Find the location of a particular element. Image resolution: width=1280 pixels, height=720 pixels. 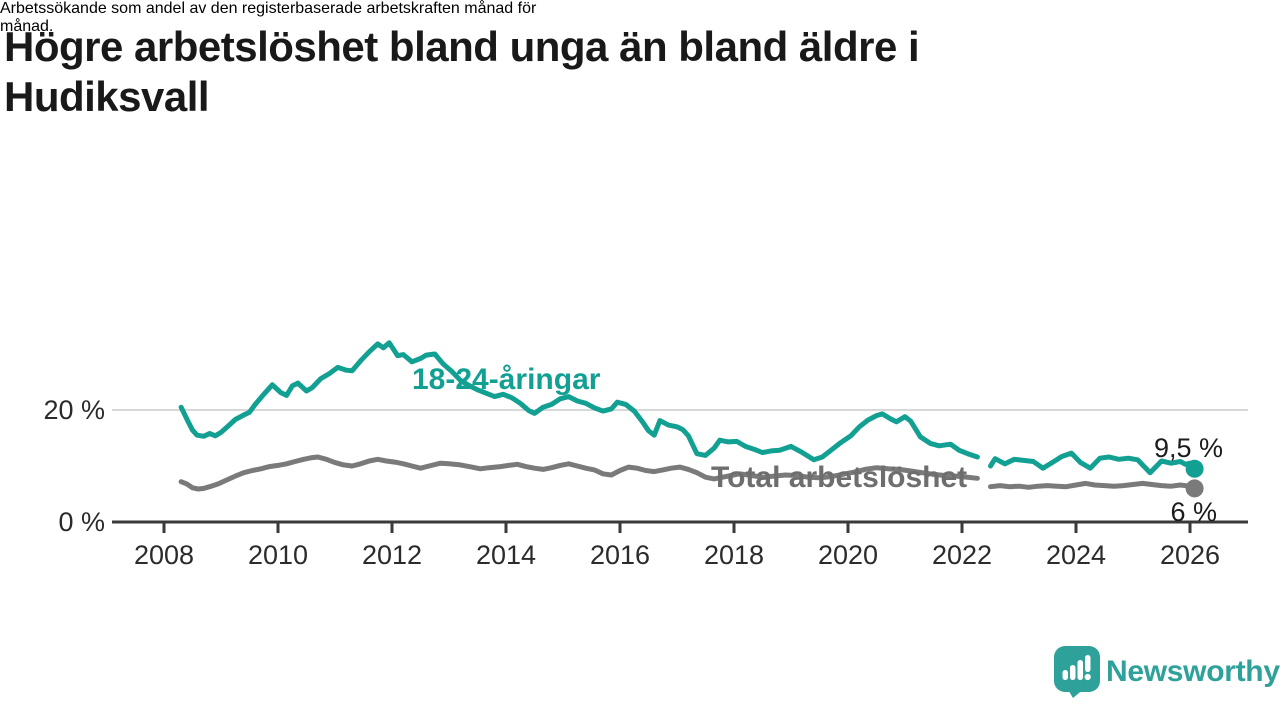

x-axis-tick-label: 2022 is located at coordinates (962, 555).